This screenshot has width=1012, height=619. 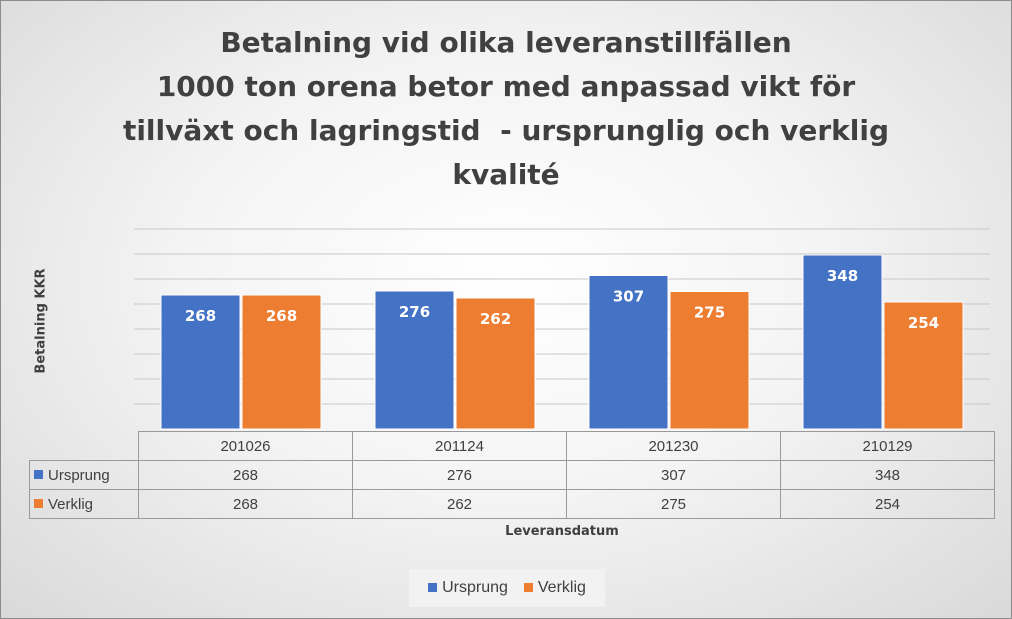 I want to click on legend-item-verklig: Verklig, so click(x=554, y=588).